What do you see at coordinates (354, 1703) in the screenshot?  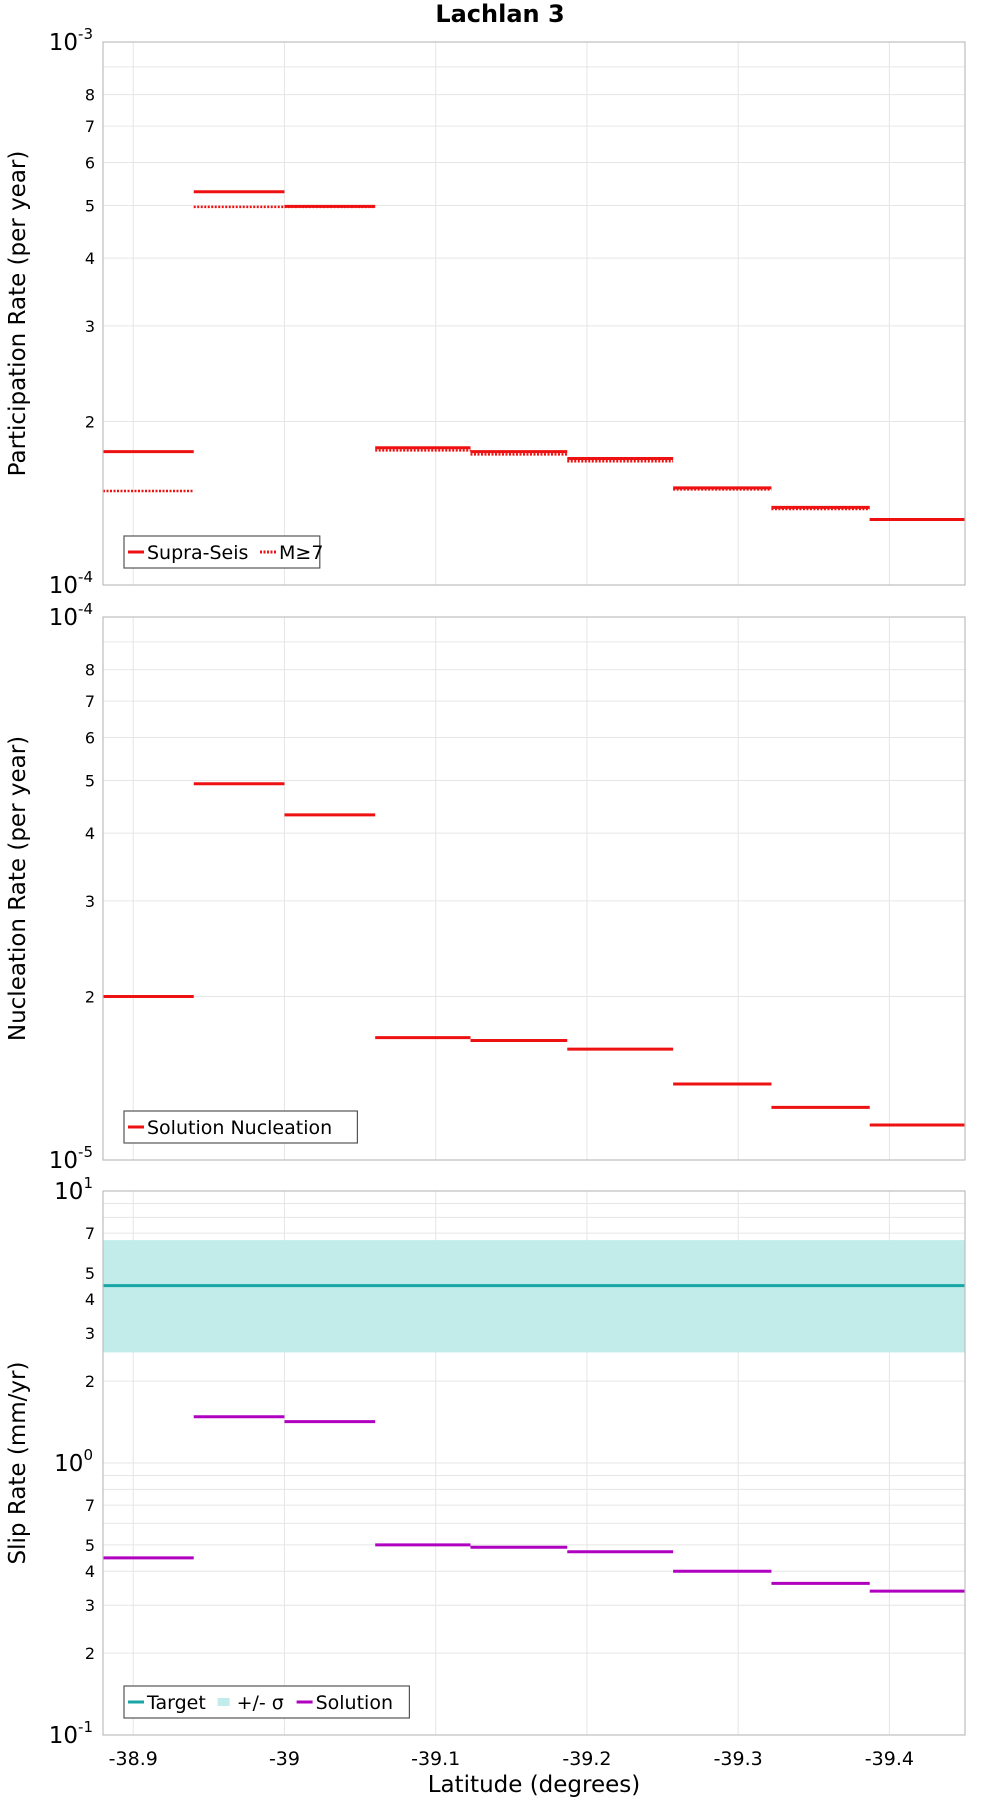 I see `legend-label: Solution` at bounding box center [354, 1703].